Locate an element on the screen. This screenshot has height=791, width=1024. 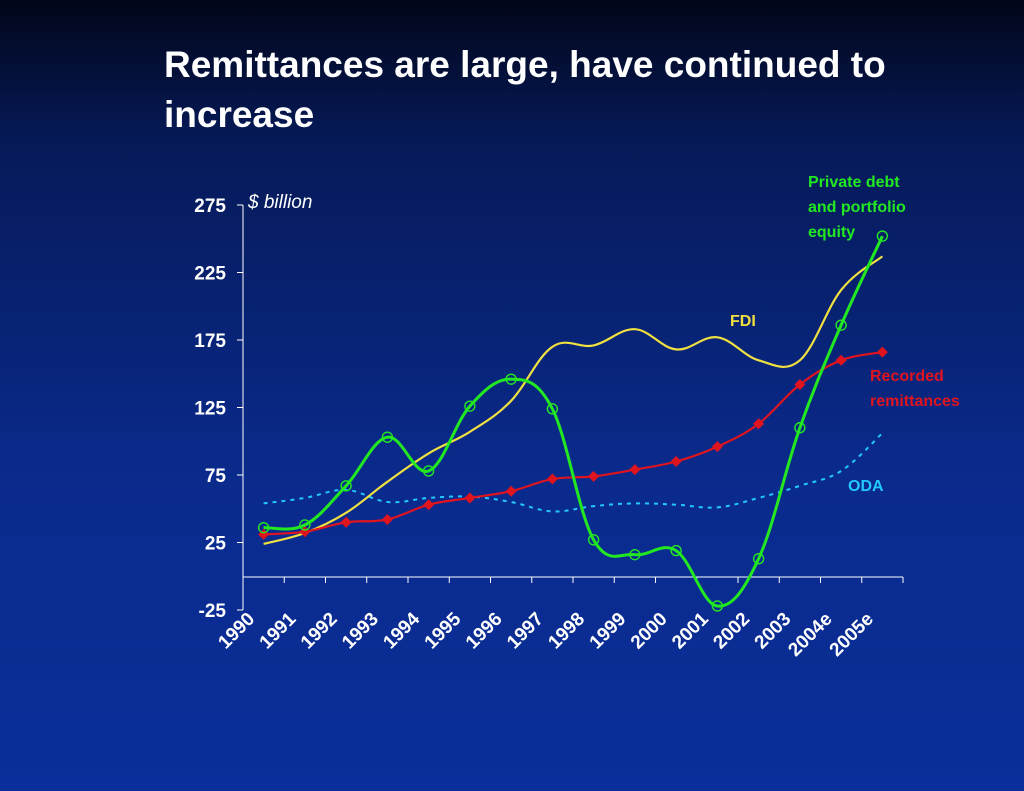
x-tick-label: 1995 is located at coordinates (443, 630).